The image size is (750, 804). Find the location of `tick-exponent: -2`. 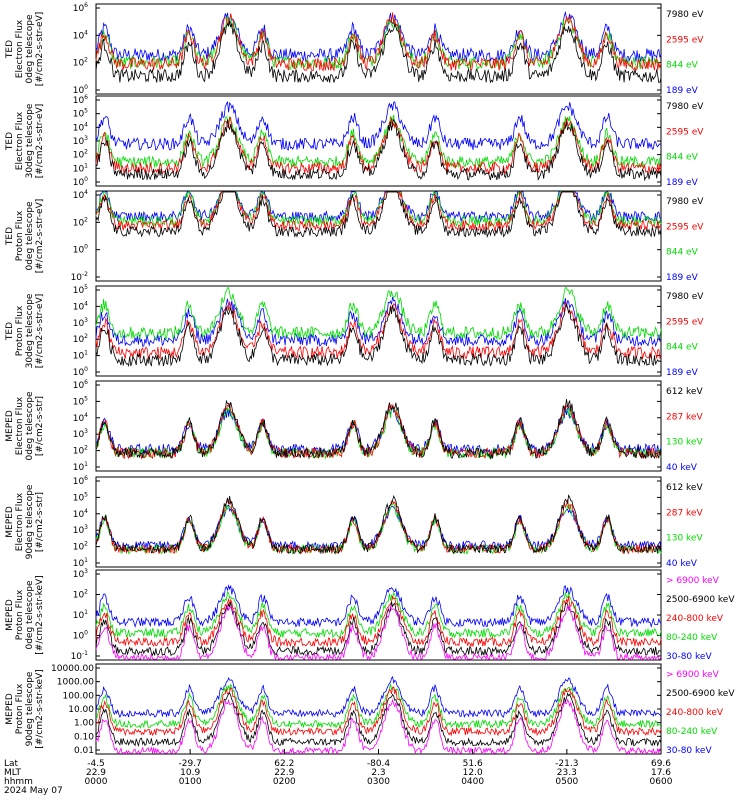

tick-exponent: -2 is located at coordinates (85, 274).